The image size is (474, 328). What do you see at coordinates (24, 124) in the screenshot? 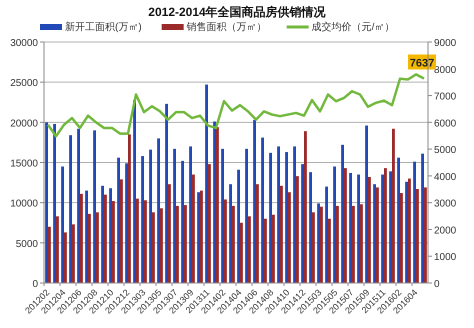
I see `y-tick-label: 20000` at bounding box center [24, 124].